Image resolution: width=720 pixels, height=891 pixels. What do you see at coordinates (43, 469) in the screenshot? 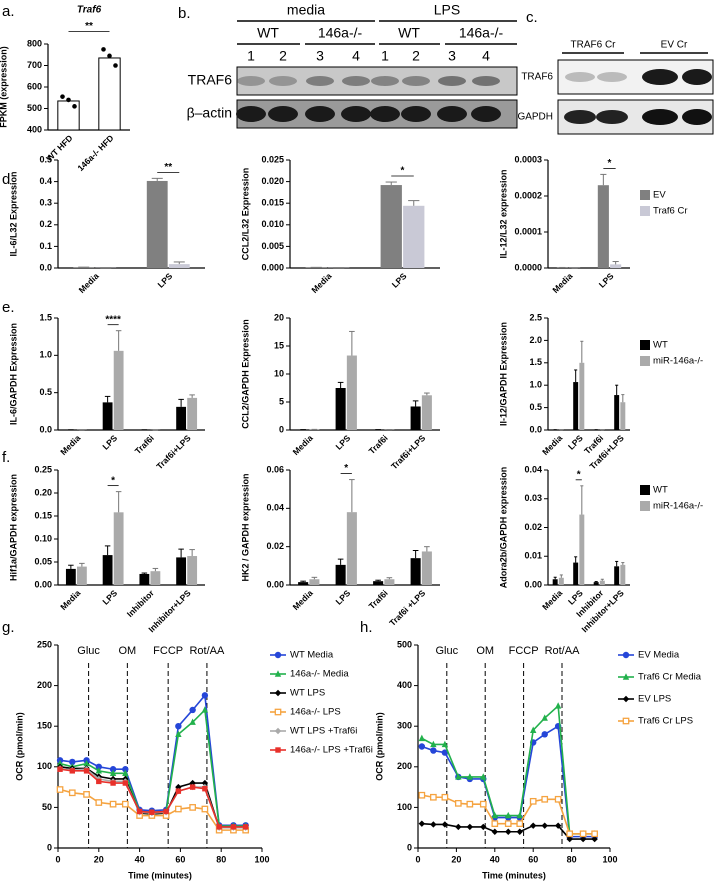
I see `y-tick-label: 0.25` at bounding box center [43, 469].